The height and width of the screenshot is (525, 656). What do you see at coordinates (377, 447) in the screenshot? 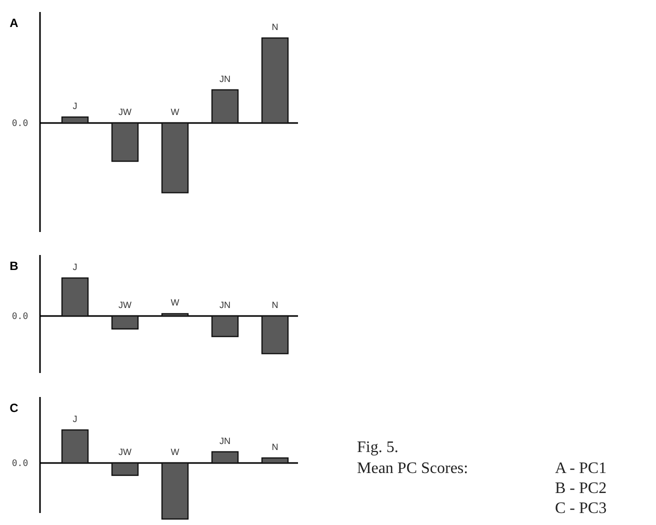
I see `caption: Fig. 5.` at bounding box center [377, 447].